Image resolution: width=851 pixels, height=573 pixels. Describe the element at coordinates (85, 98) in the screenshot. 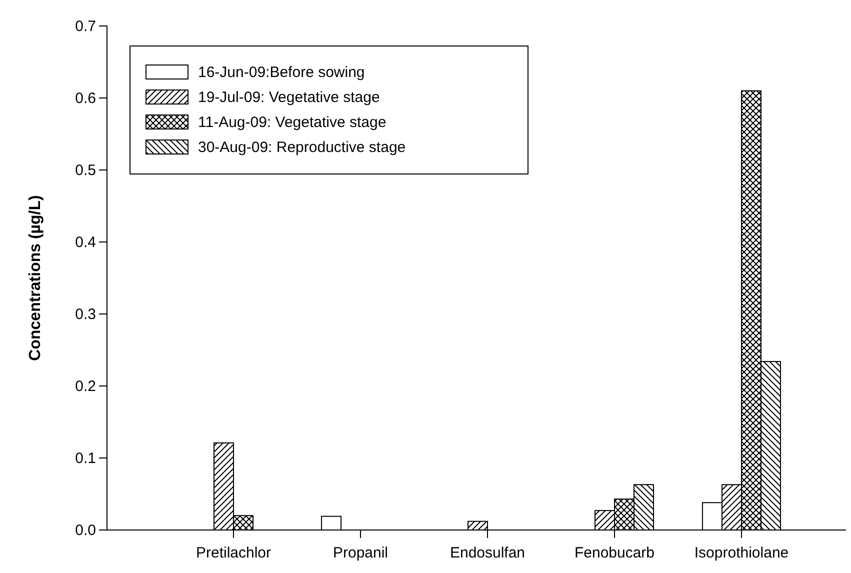

I see `y-tick-label: 0.6` at that location.